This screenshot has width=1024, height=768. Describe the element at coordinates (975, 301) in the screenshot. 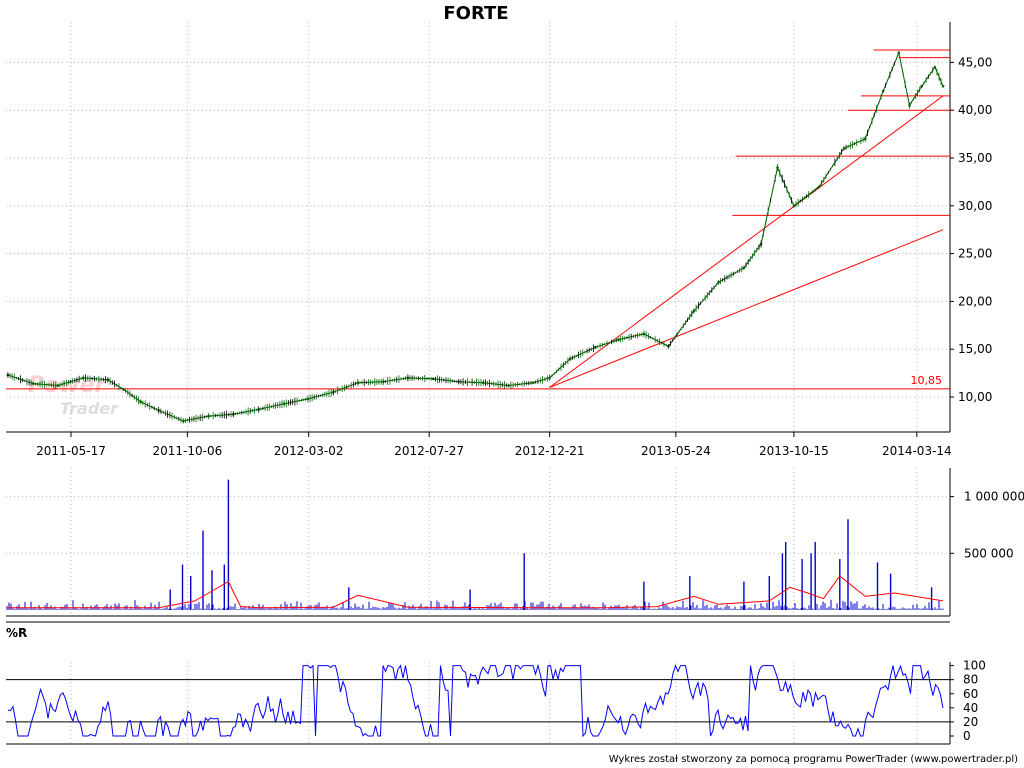

I see `price-y-tick-label: 20,00` at that location.